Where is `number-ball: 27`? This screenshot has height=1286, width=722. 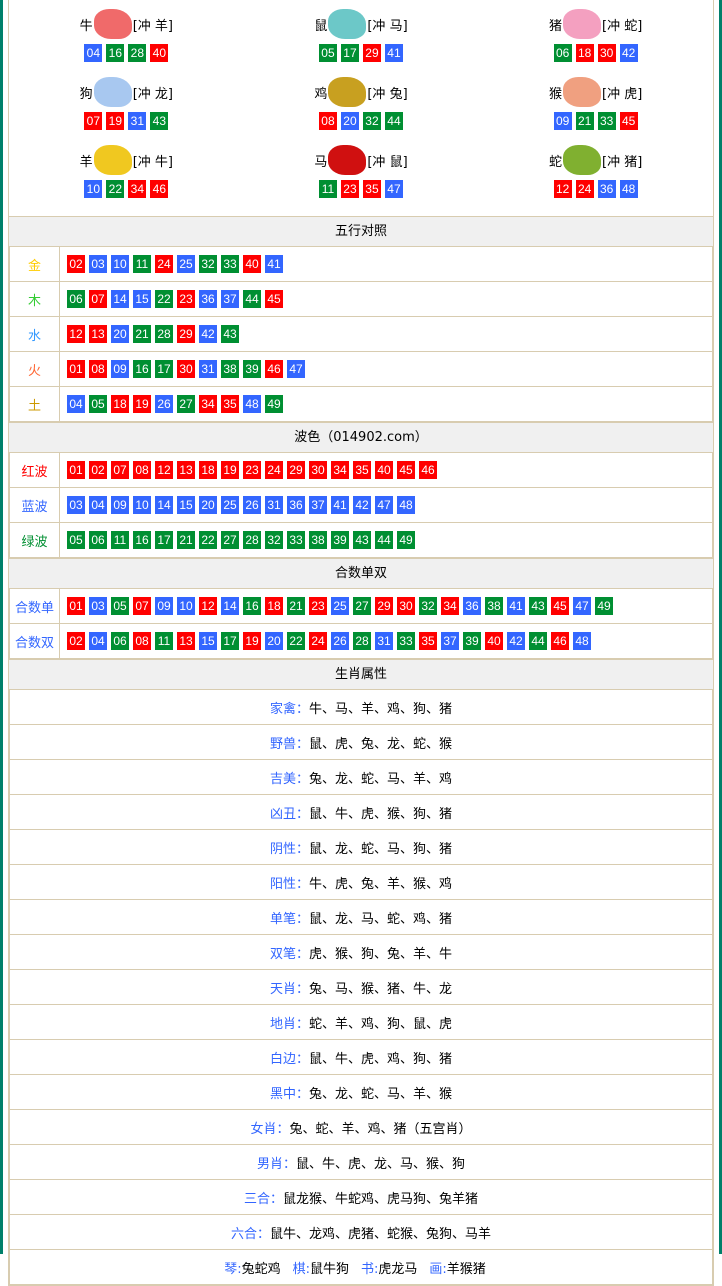 number-ball: 27 is located at coordinates (362, 606).